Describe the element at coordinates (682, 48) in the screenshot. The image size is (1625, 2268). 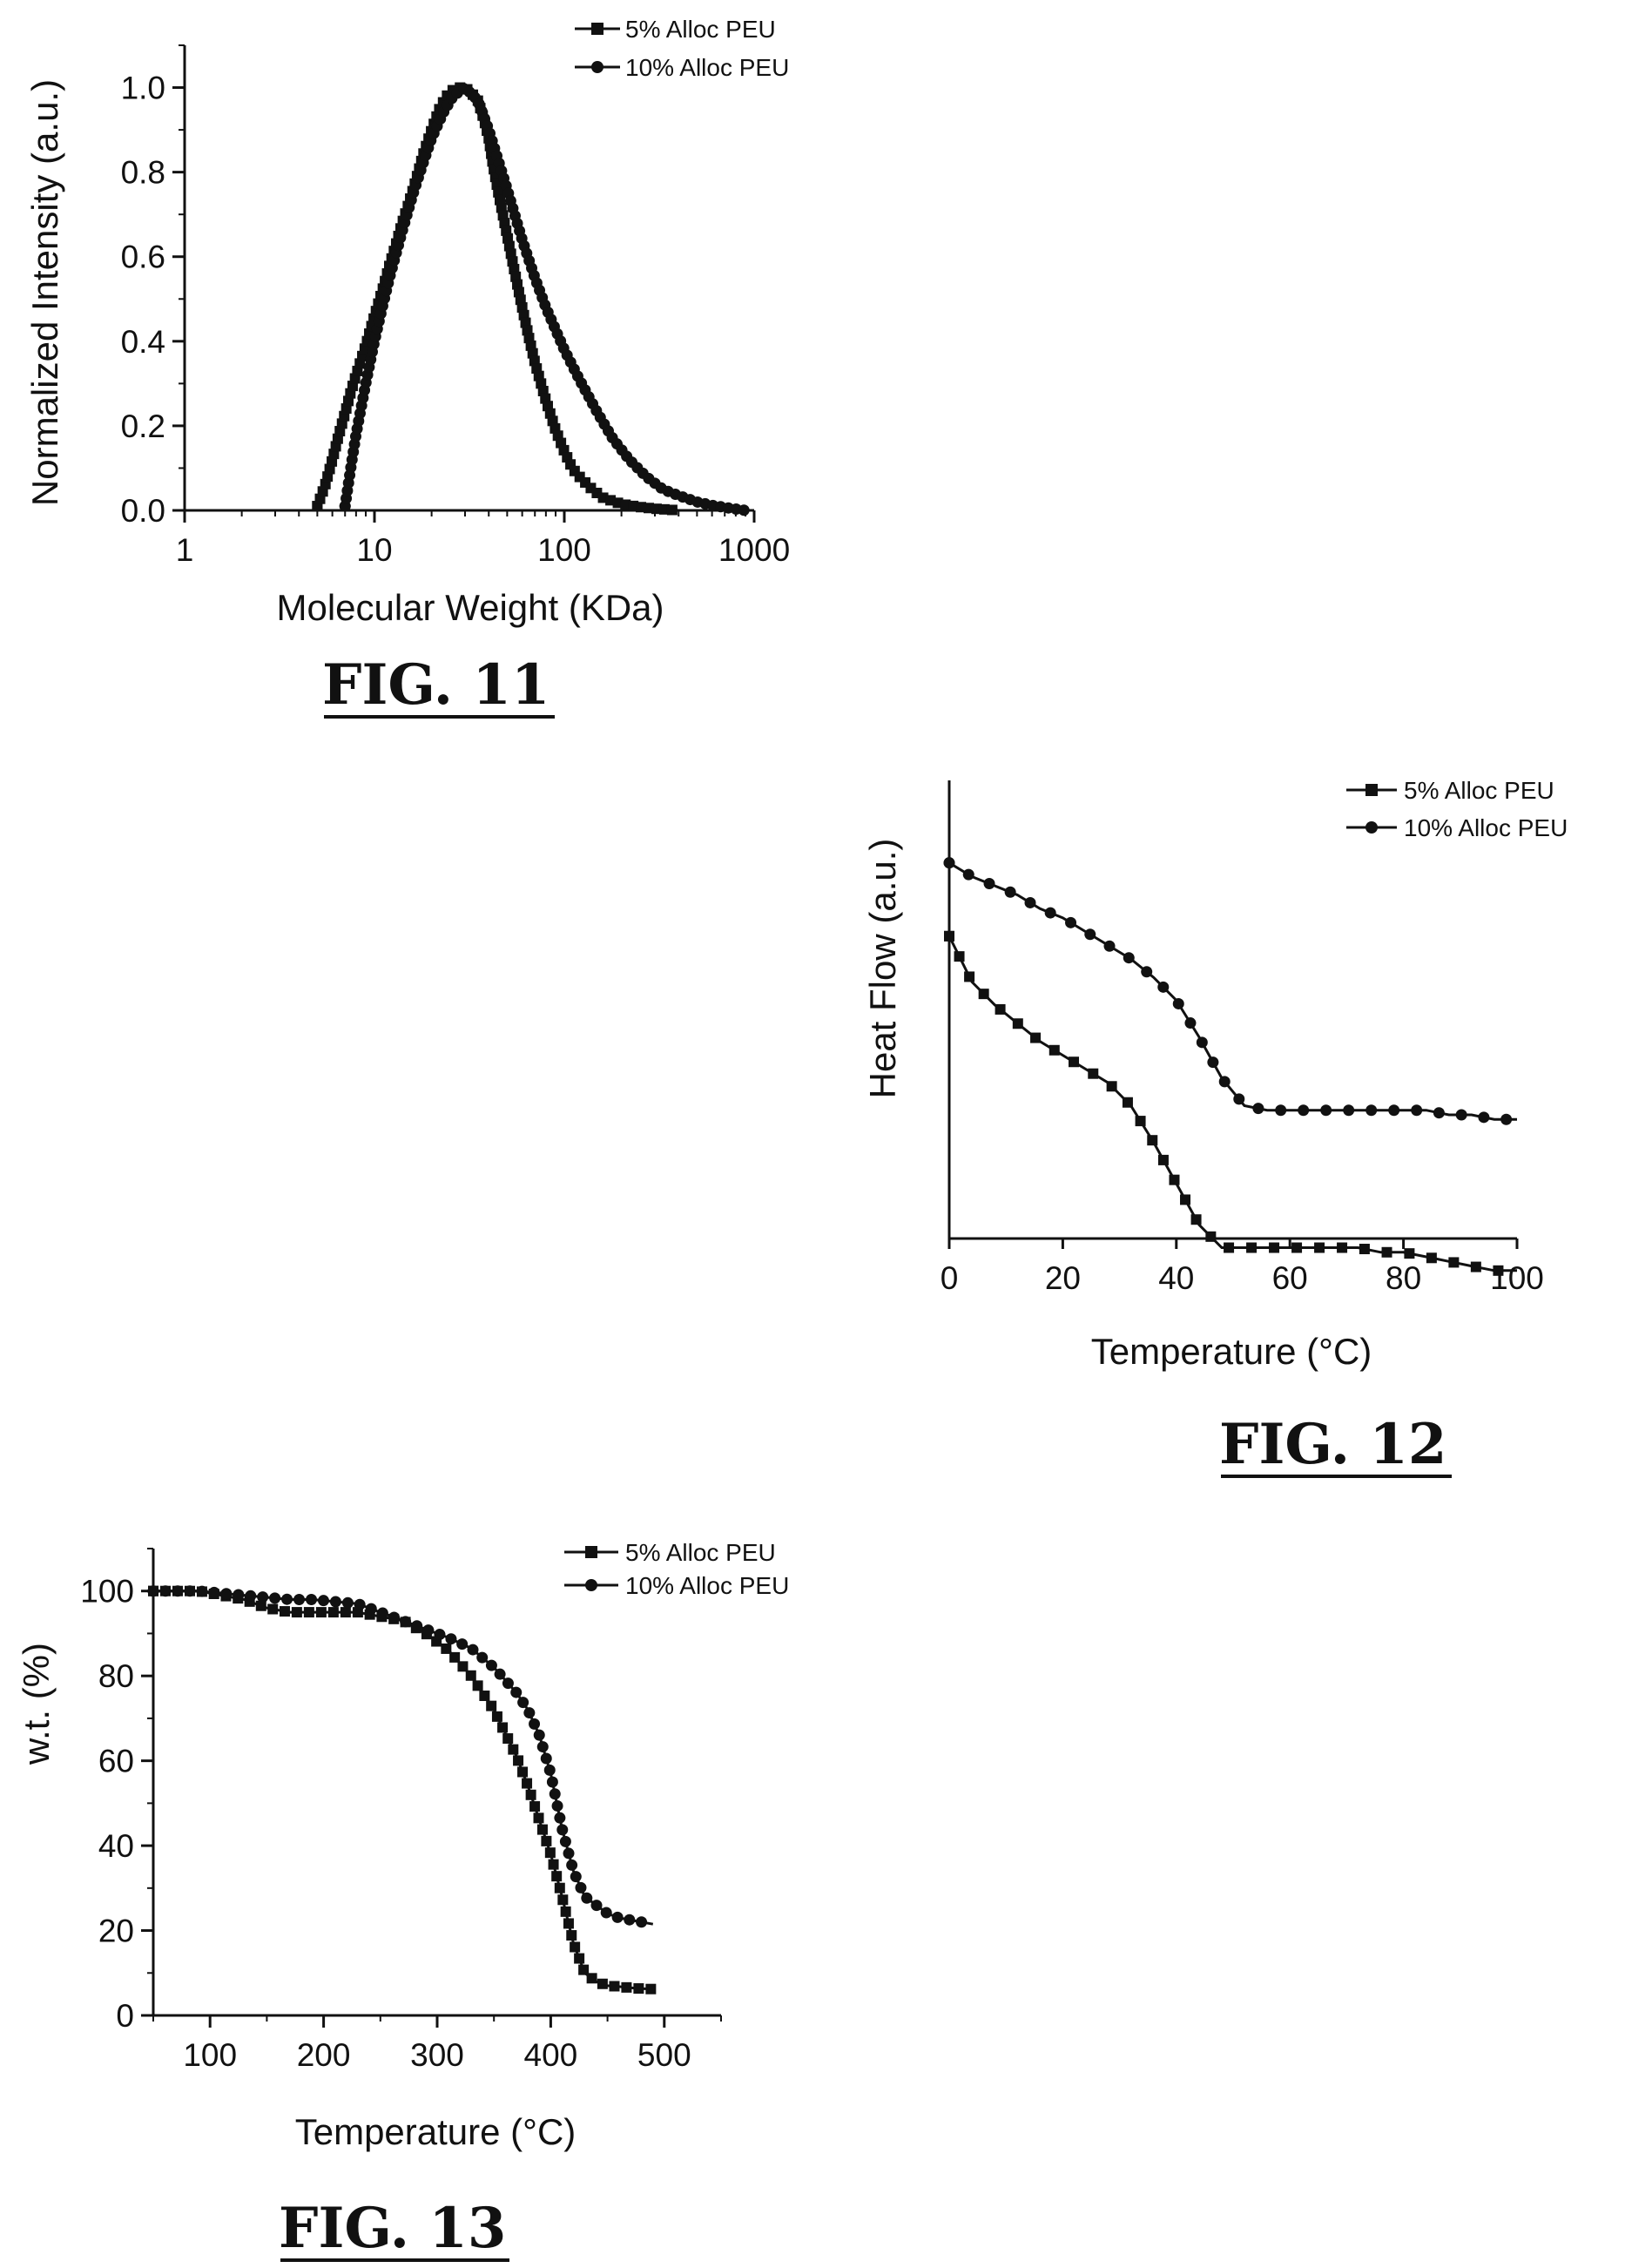
I see `fig11-legend: 5% Alloc PEU 10% Alloc PEU` at that location.